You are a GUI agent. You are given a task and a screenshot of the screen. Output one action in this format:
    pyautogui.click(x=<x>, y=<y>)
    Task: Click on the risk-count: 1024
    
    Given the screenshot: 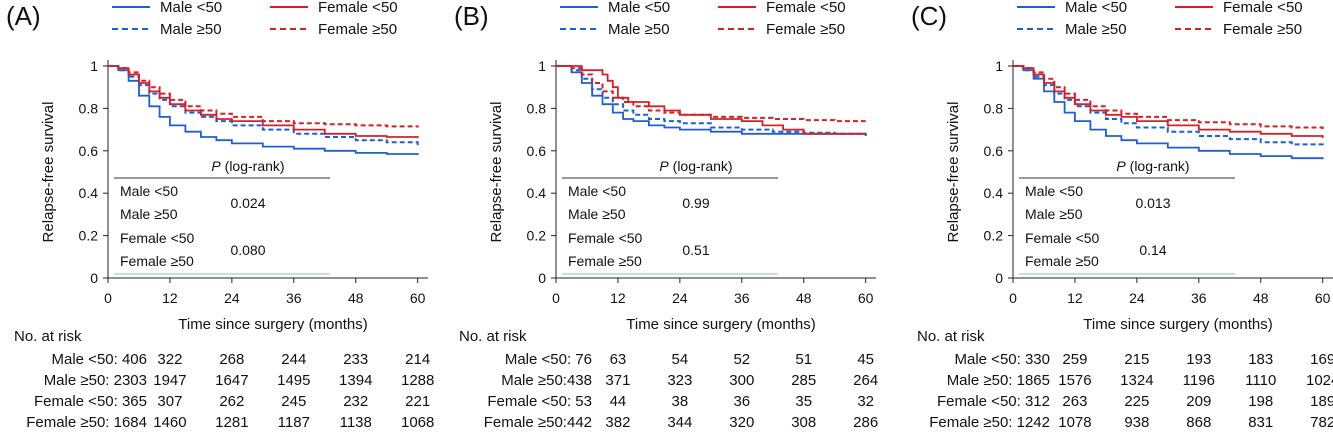 What is the action you would take?
    pyautogui.click(x=1319, y=380)
    